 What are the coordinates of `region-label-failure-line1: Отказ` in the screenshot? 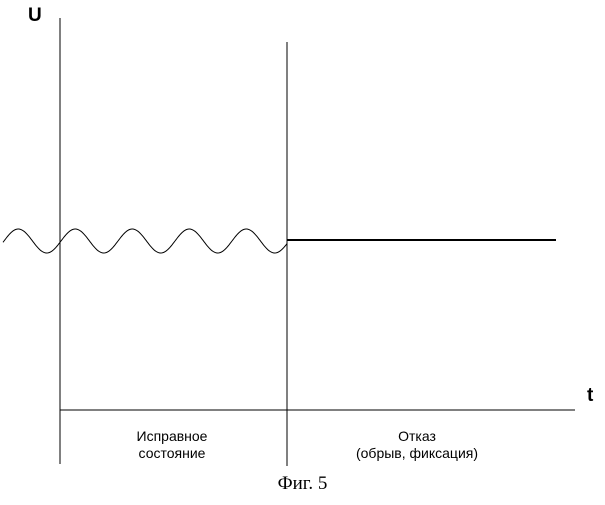 It's located at (417, 436).